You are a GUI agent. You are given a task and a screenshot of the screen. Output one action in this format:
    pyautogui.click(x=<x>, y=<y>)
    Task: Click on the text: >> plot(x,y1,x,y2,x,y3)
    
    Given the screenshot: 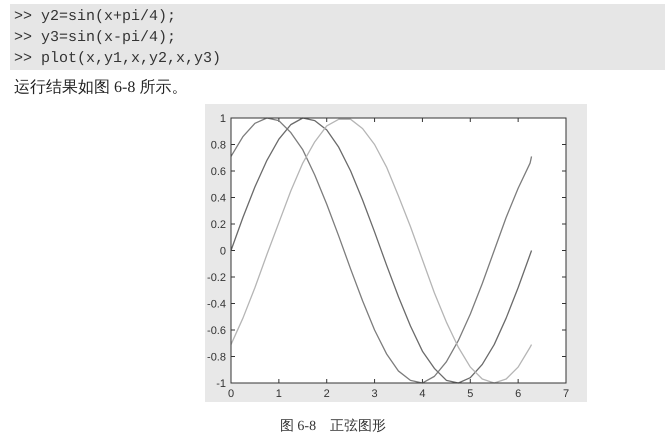 What is the action you would take?
    pyautogui.click(x=118, y=58)
    